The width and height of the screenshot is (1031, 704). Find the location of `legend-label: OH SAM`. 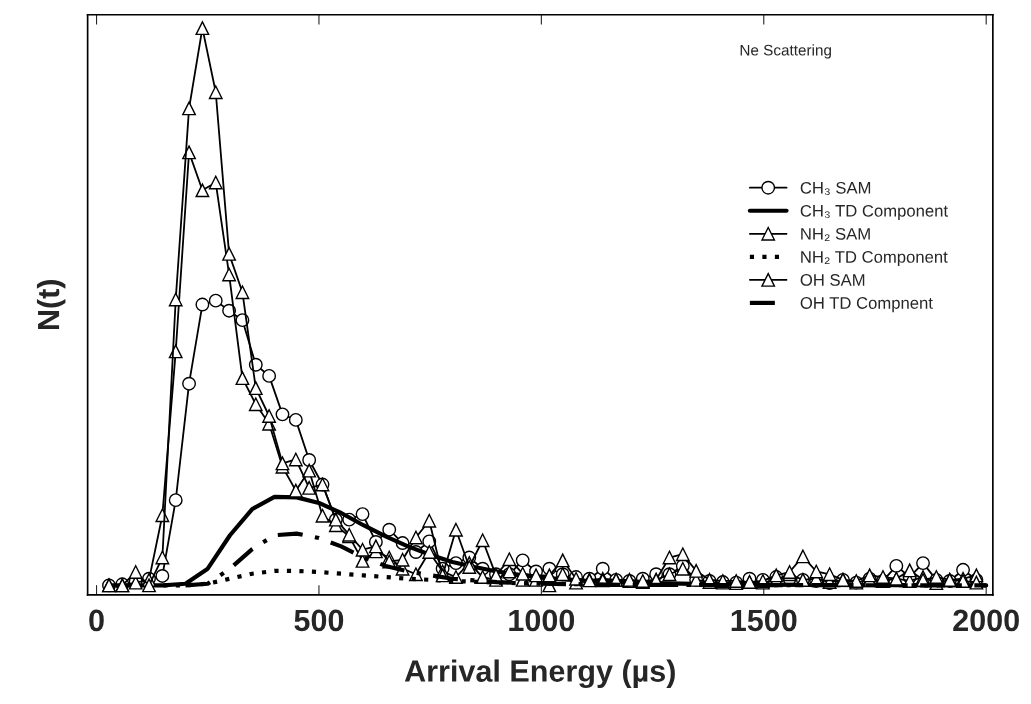

legend-label: OH SAM is located at coordinates (832, 280).